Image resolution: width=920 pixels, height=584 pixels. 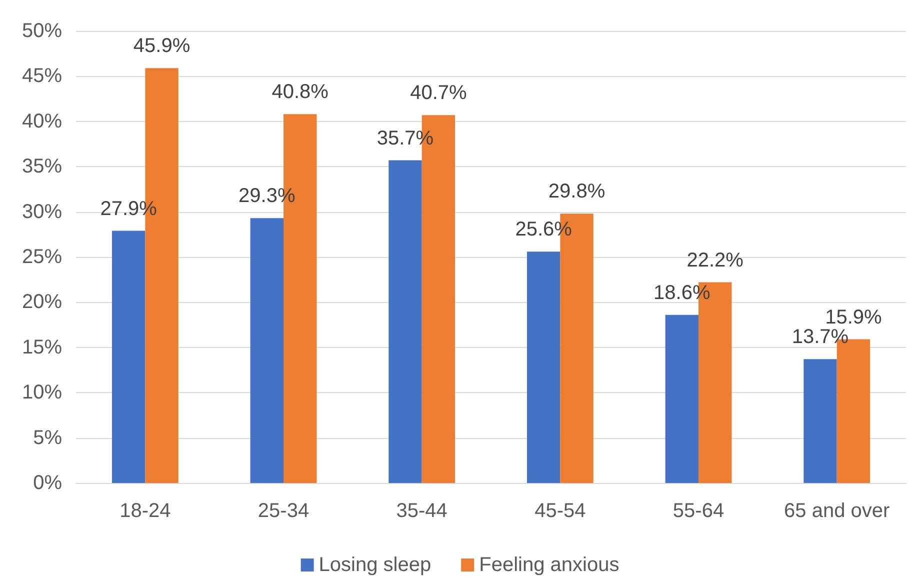 I want to click on data-label: 40.8%, so click(x=300, y=92).